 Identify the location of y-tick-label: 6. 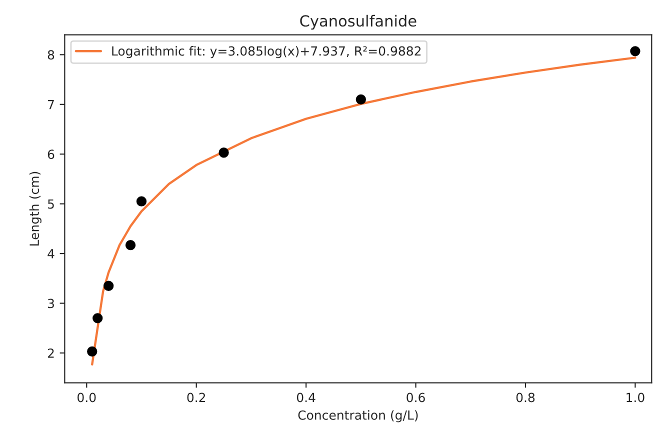
(51, 155).